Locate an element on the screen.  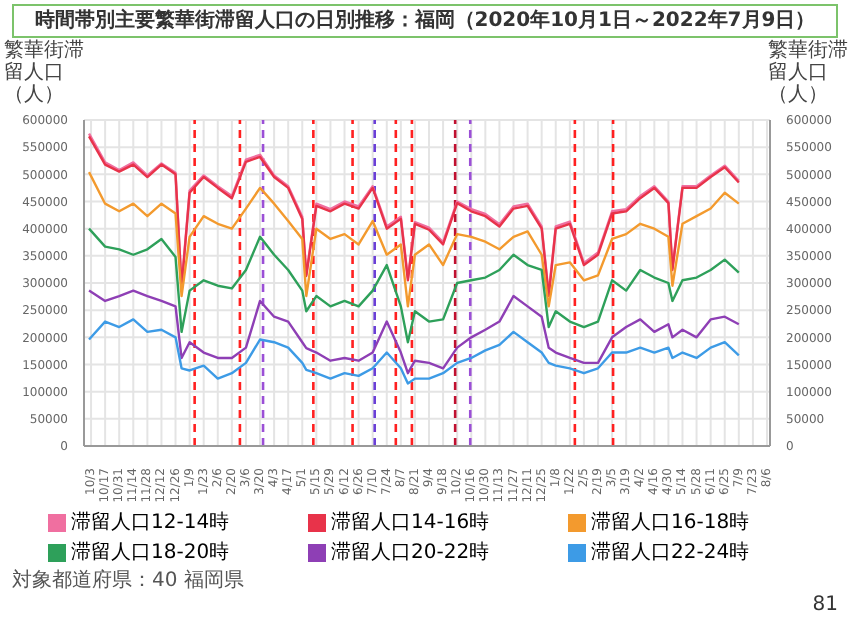
legend-label: 滞留人口22-24時 is located at coordinates (670, 552).